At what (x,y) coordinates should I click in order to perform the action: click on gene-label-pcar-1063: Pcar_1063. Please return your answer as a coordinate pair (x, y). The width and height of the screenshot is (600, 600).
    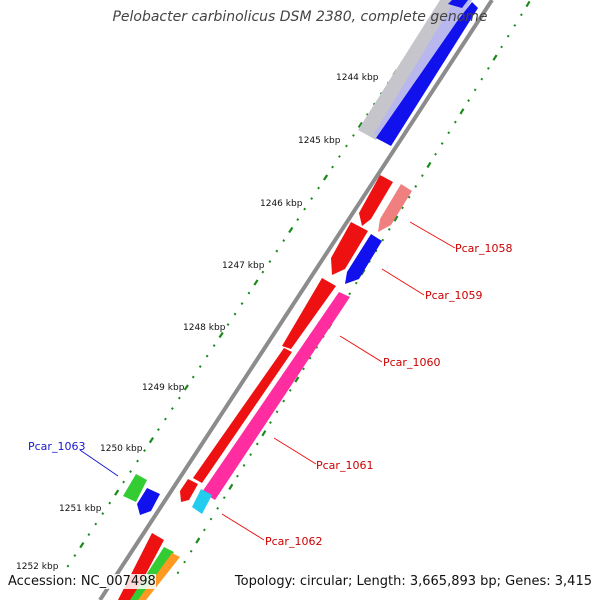
    Looking at the image, I should click on (56, 446).